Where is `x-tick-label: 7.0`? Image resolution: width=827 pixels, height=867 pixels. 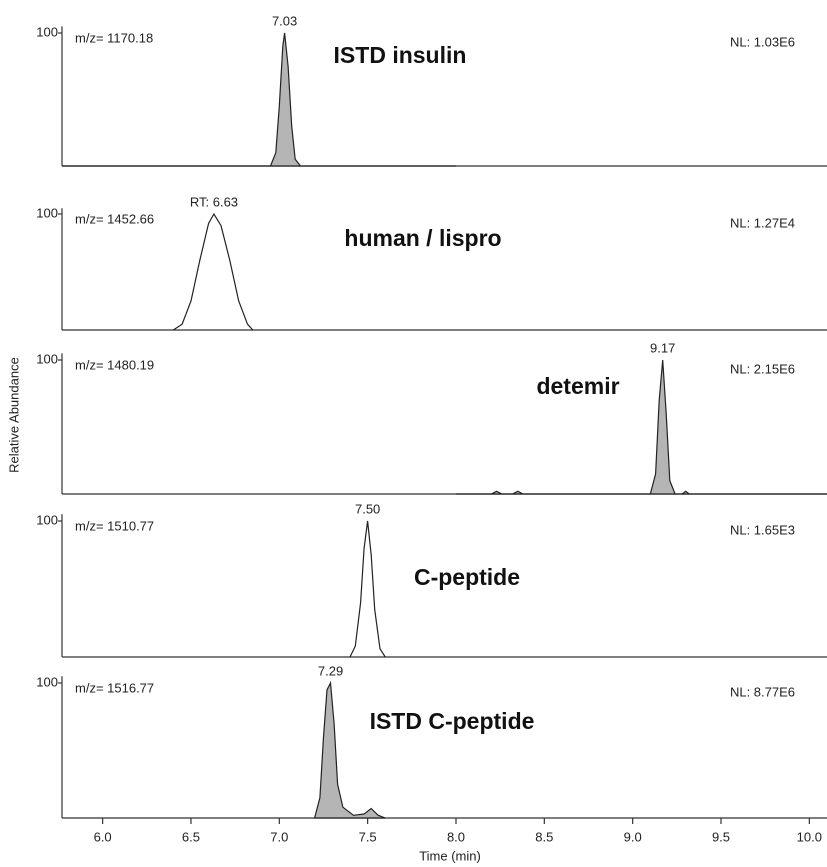
x-tick-label: 7.0 is located at coordinates (279, 836).